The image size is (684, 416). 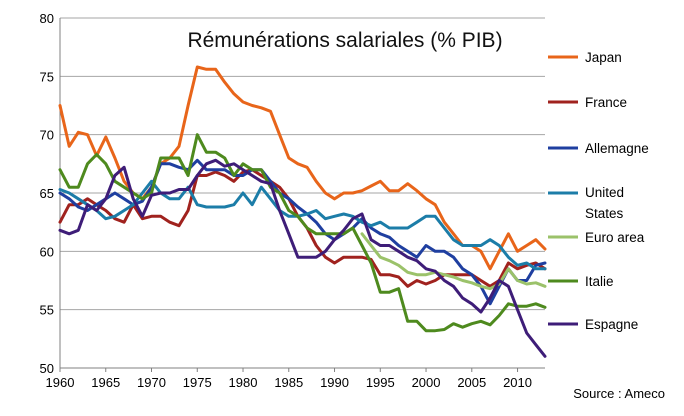 What do you see at coordinates (243, 382) in the screenshot?
I see `x-tick-label: 1980` at bounding box center [243, 382].